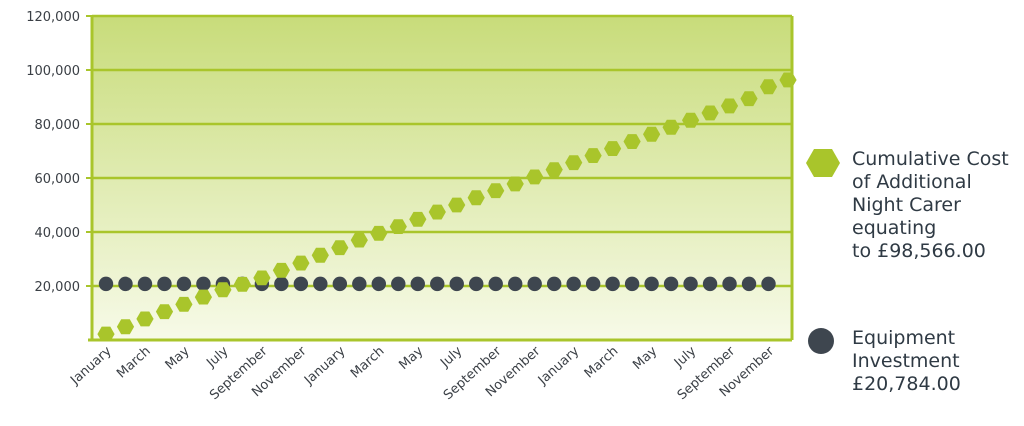 This screenshot has width=1024, height=426. What do you see at coordinates (53, 71) in the screenshot?
I see `y-tick-label: 100,000` at bounding box center [53, 71].